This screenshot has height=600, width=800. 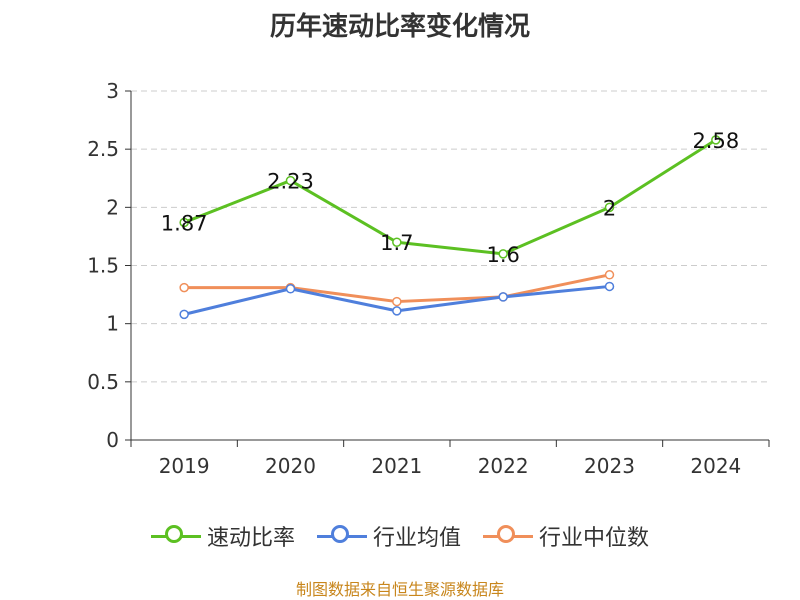 I want to click on data-label: 2, so click(x=609, y=208).